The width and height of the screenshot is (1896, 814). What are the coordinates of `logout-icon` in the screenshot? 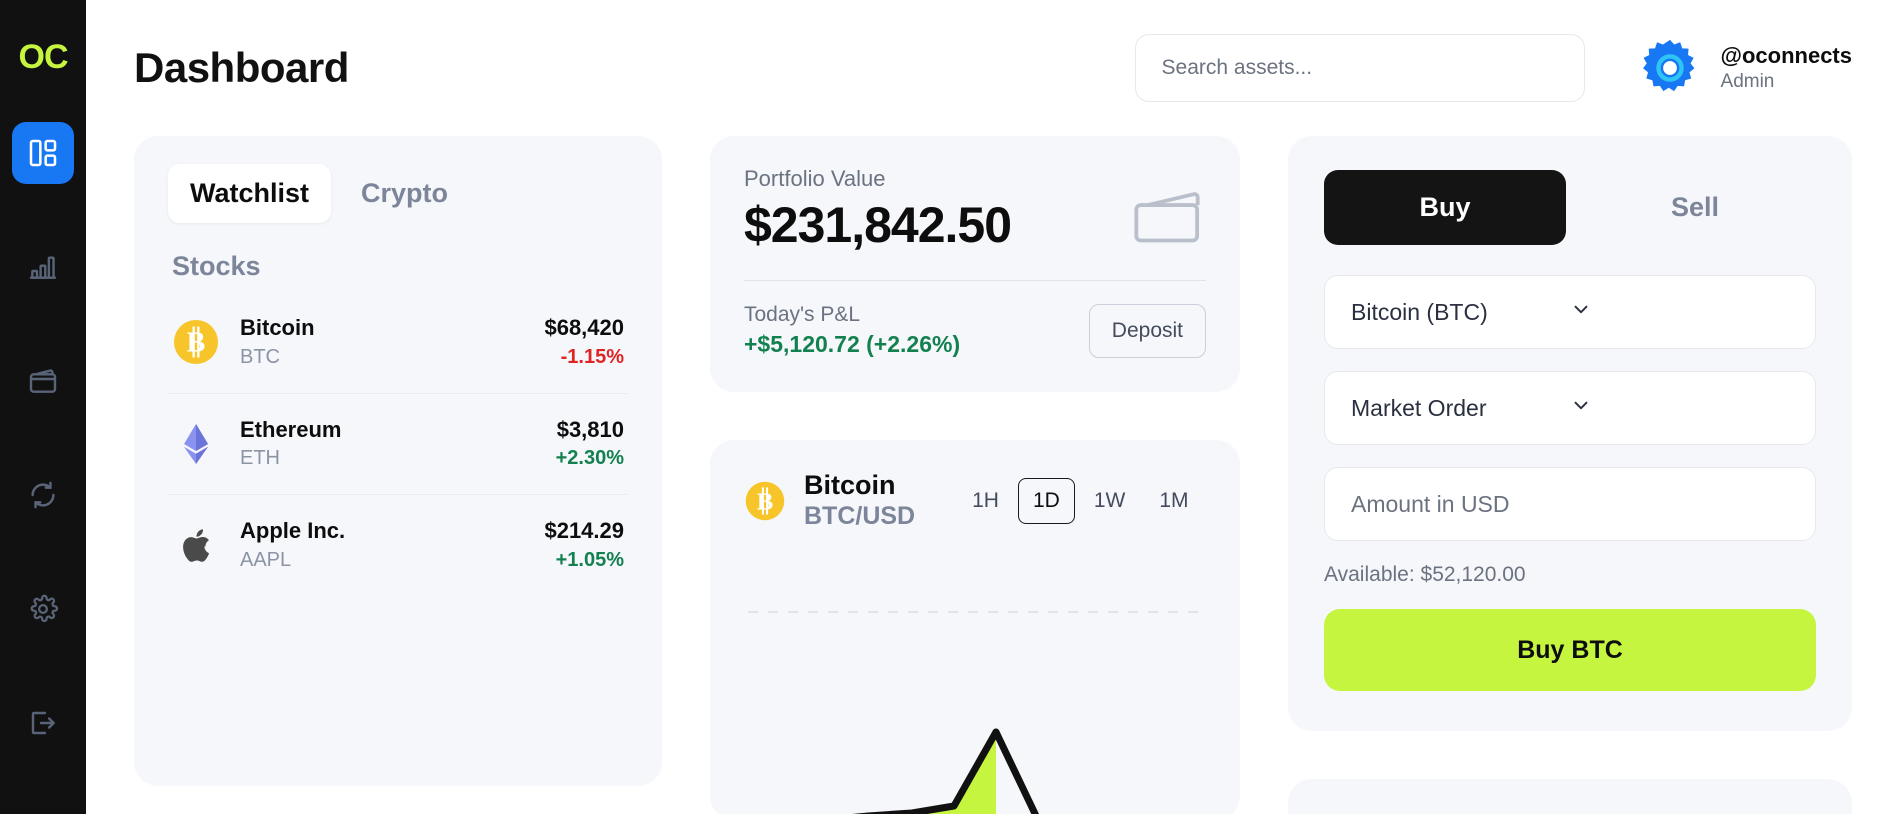 It's located at (43, 723).